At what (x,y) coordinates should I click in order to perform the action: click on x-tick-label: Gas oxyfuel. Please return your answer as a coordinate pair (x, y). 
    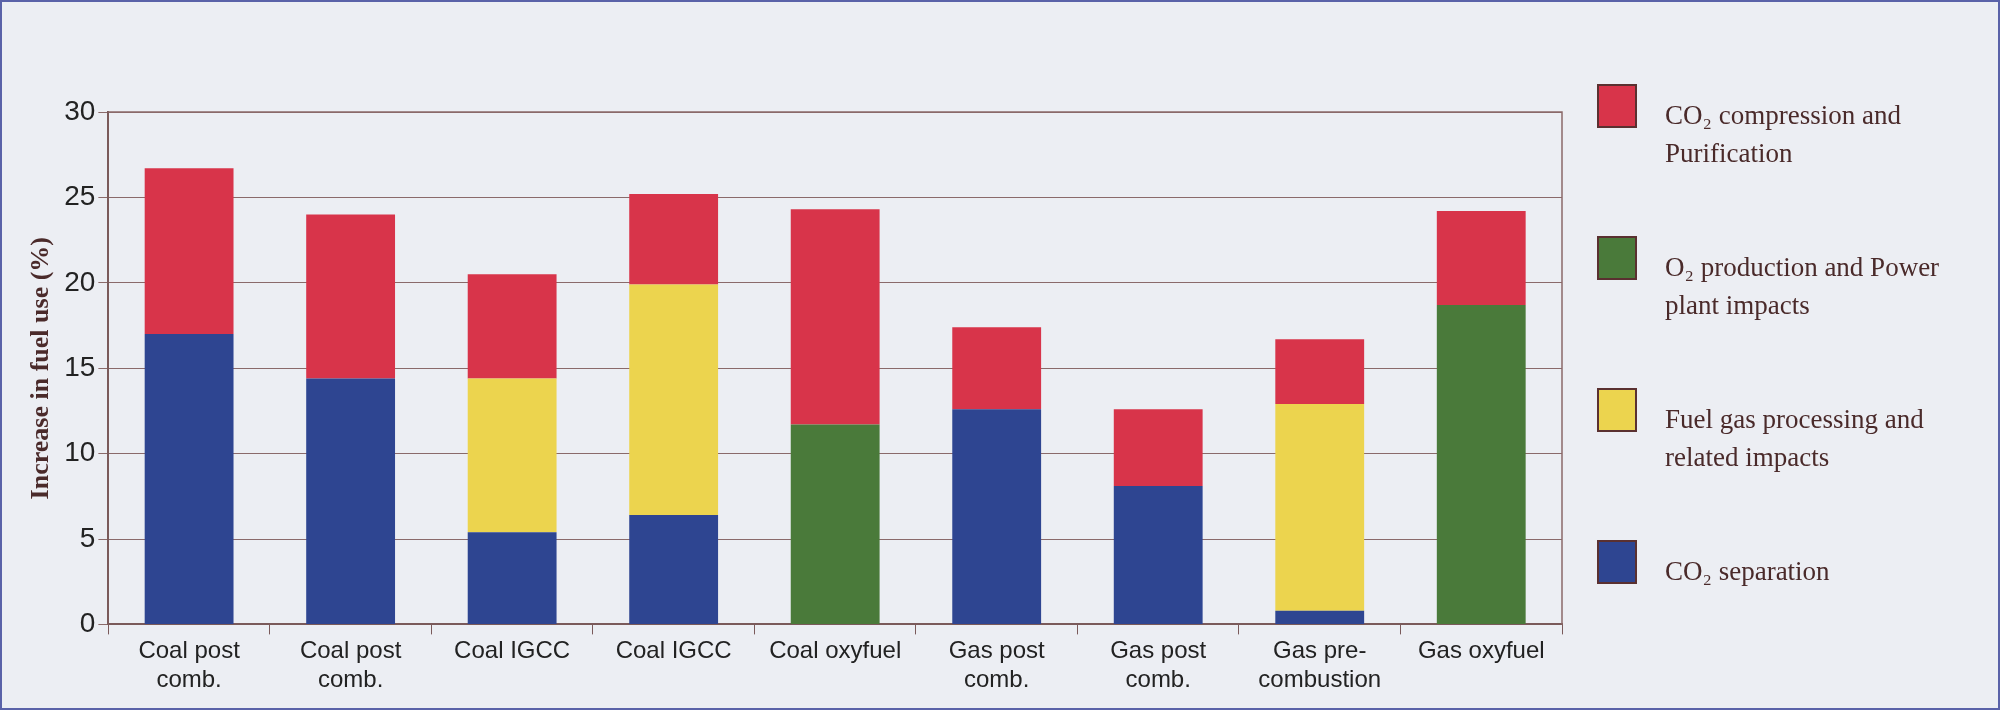
    Looking at the image, I should click on (1481, 650).